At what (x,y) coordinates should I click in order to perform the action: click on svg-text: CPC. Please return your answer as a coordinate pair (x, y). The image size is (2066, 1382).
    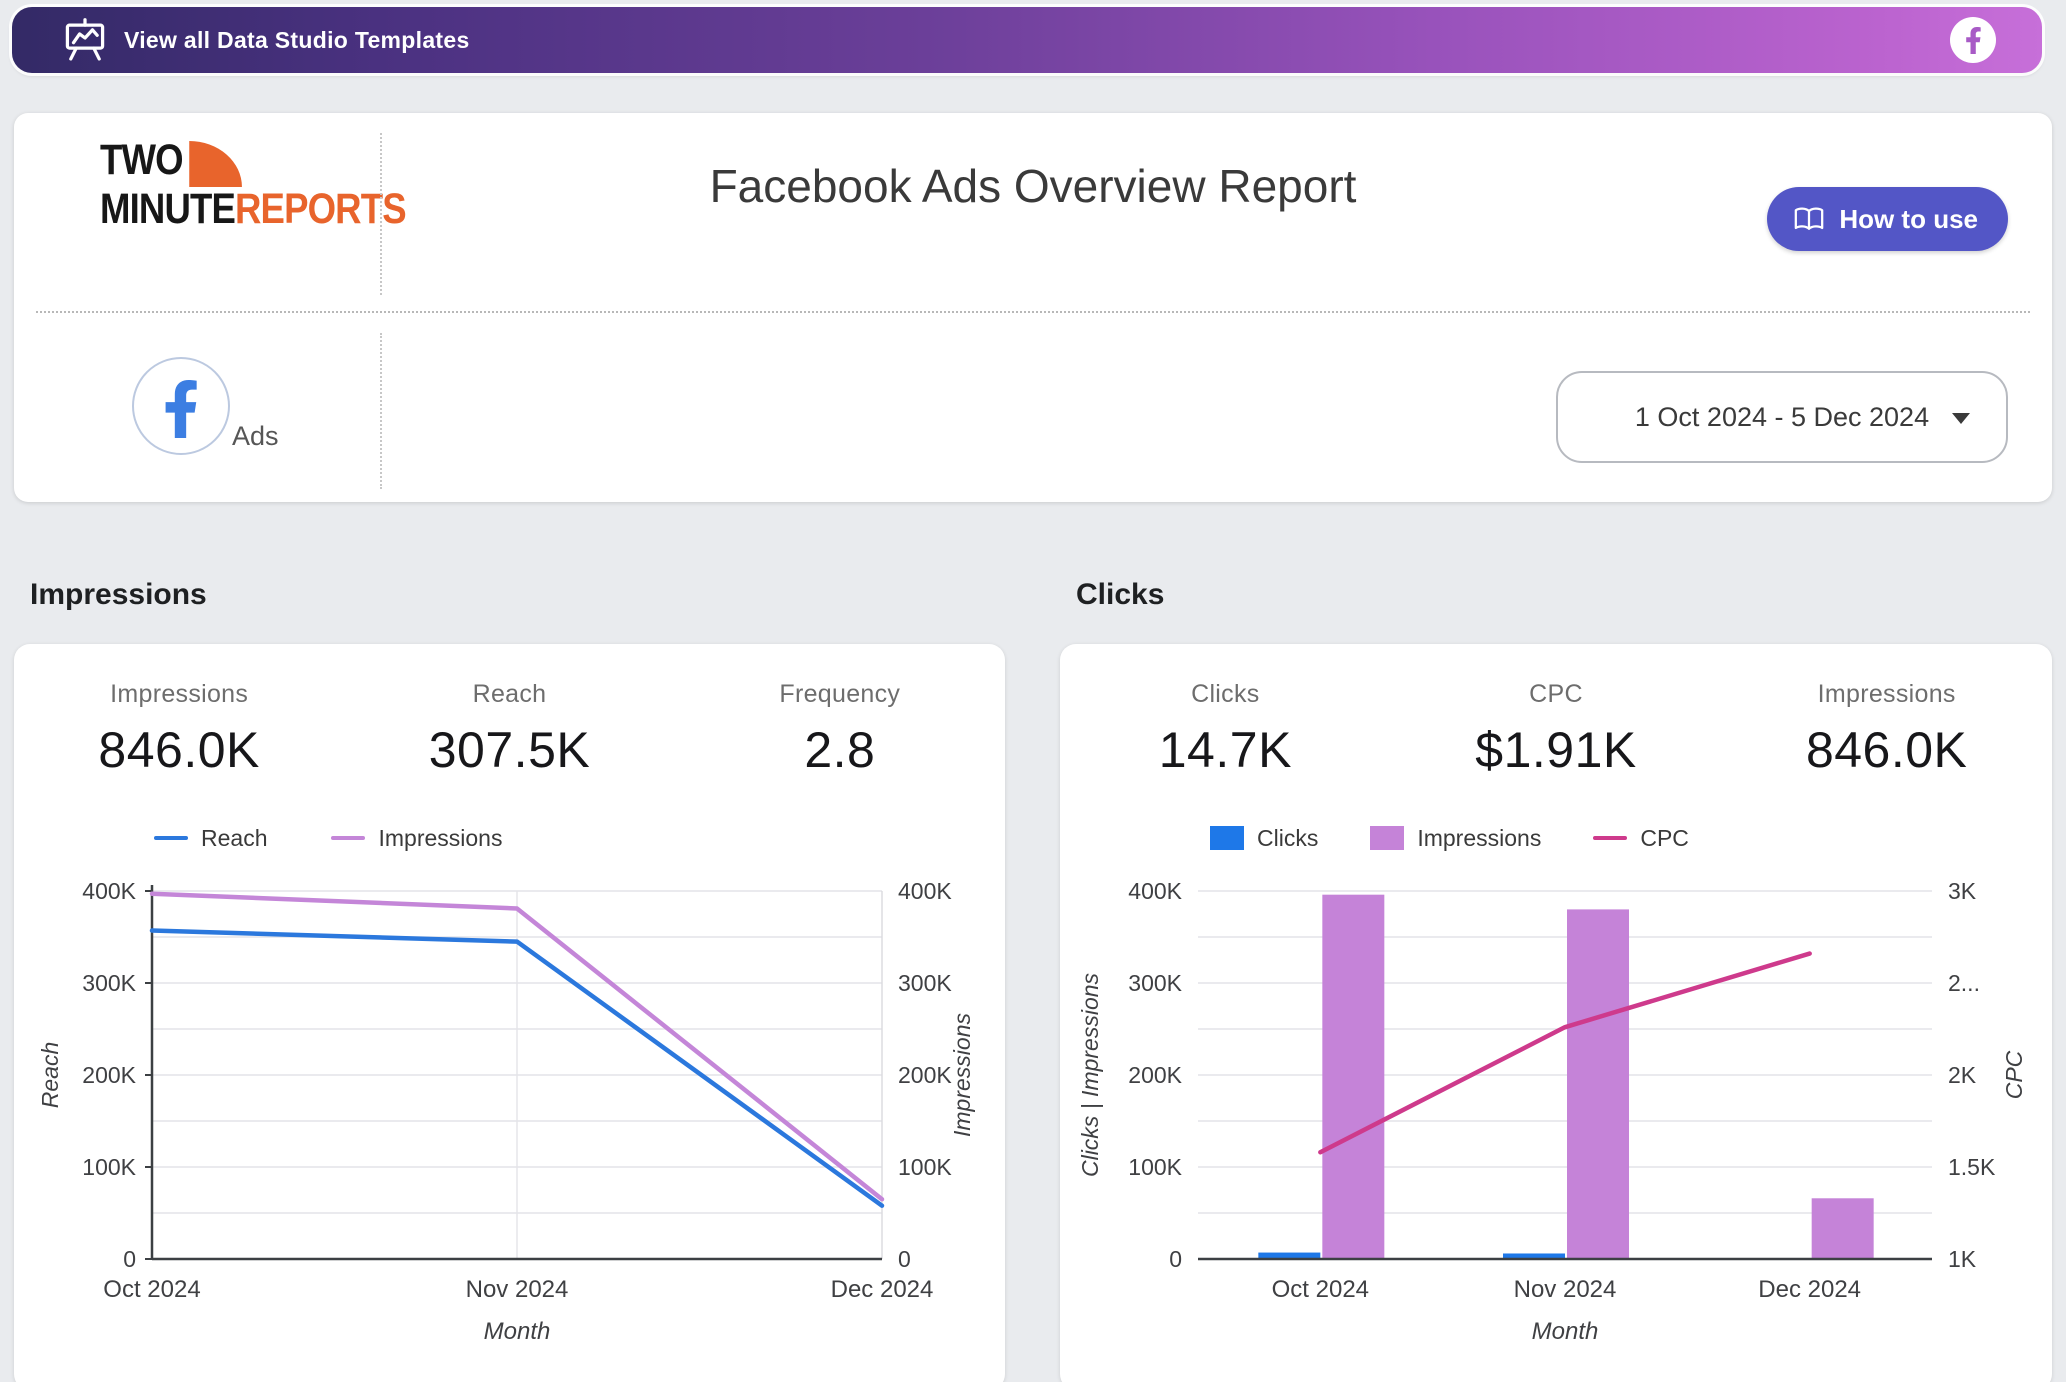
    Looking at the image, I should click on (2014, 1074).